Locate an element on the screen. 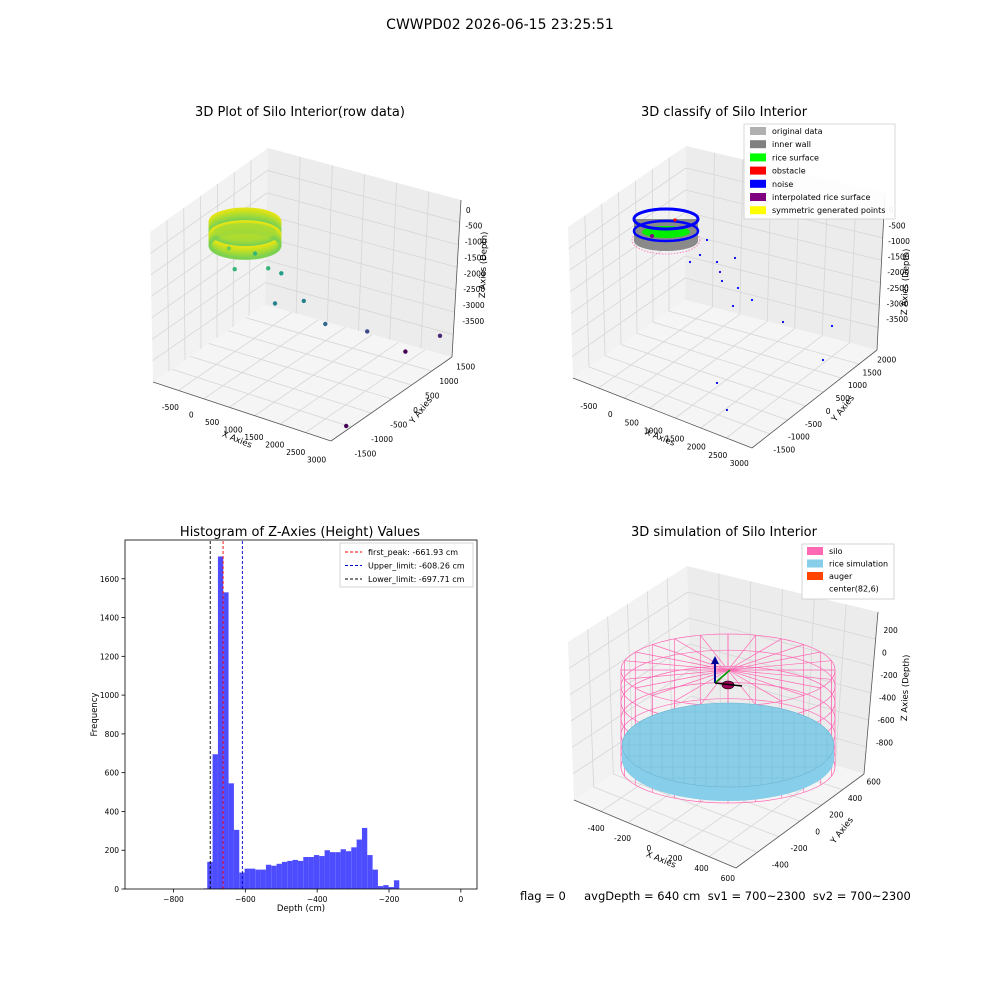 This screenshot has height=1000, width=1000. panel-2-x-tick: 2000 is located at coordinates (696, 447).